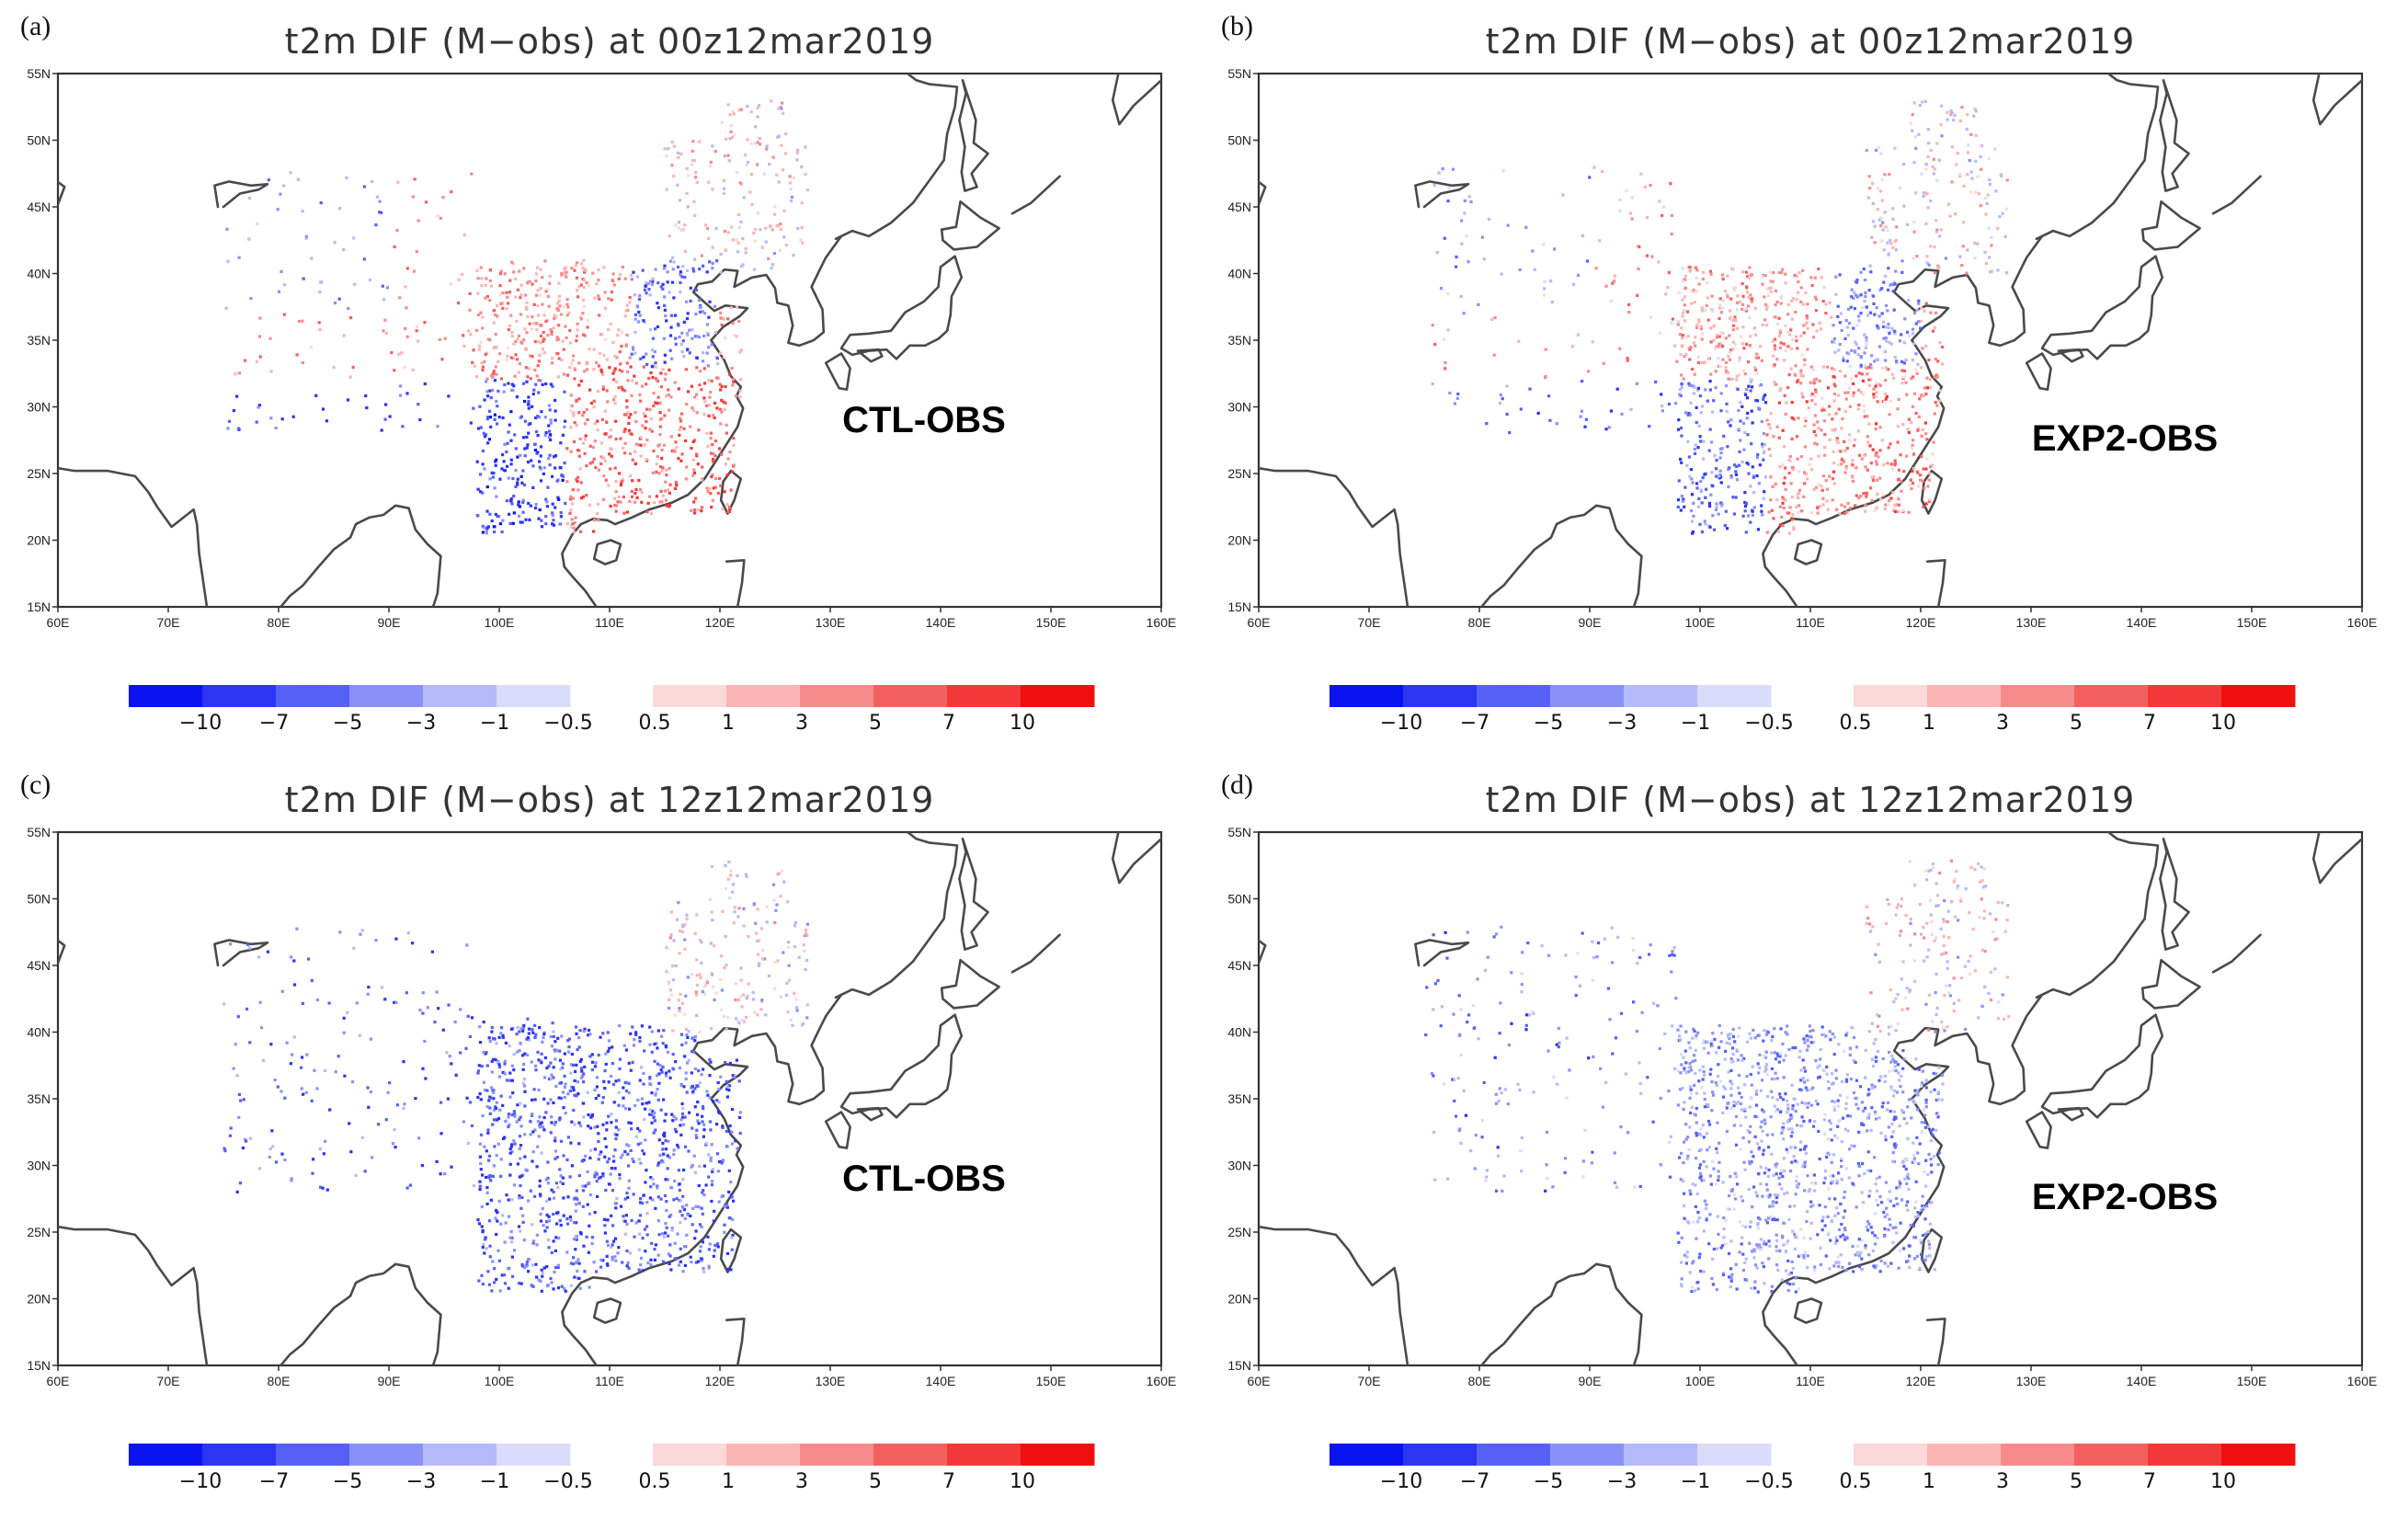 This screenshot has width=2408, height=1530. I want to click on colorbar-label: −7, so click(274, 723).